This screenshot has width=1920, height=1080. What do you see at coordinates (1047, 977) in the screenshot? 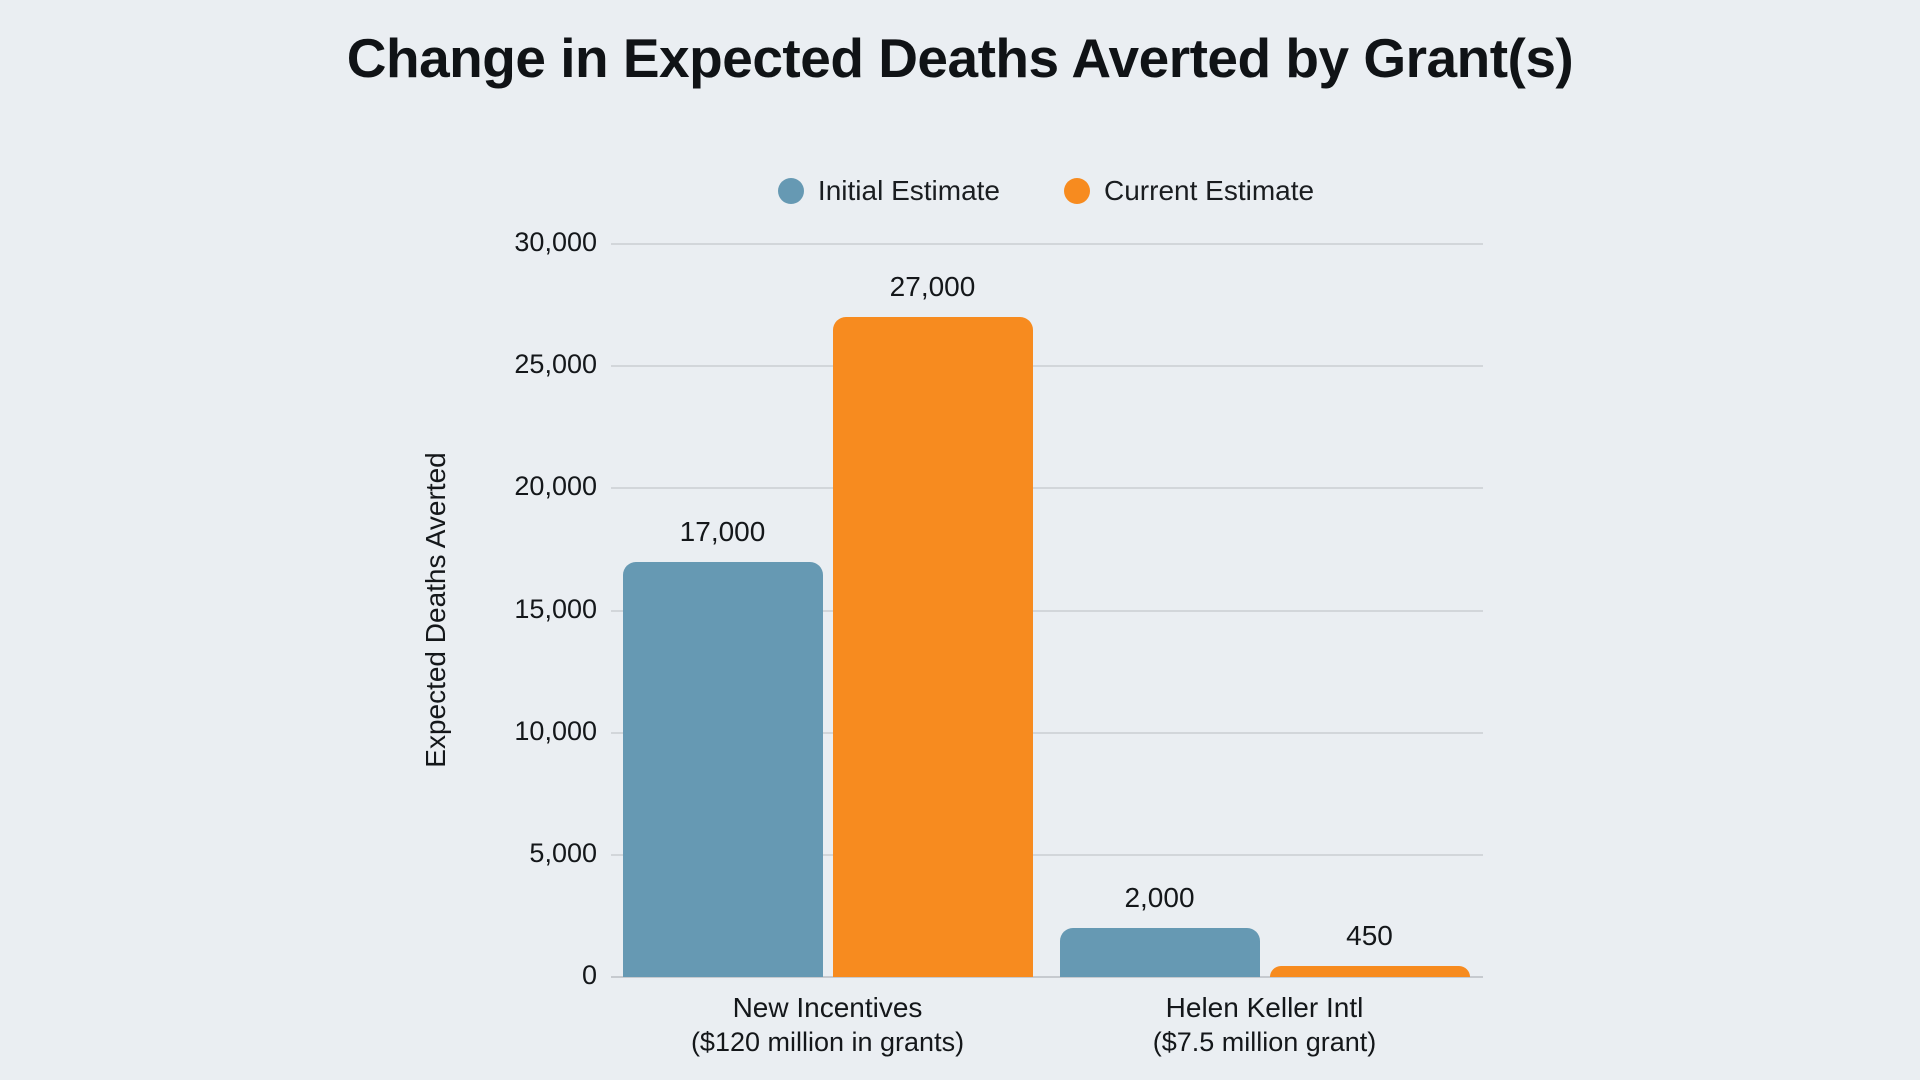
I see `x-axis-baseline` at bounding box center [1047, 977].